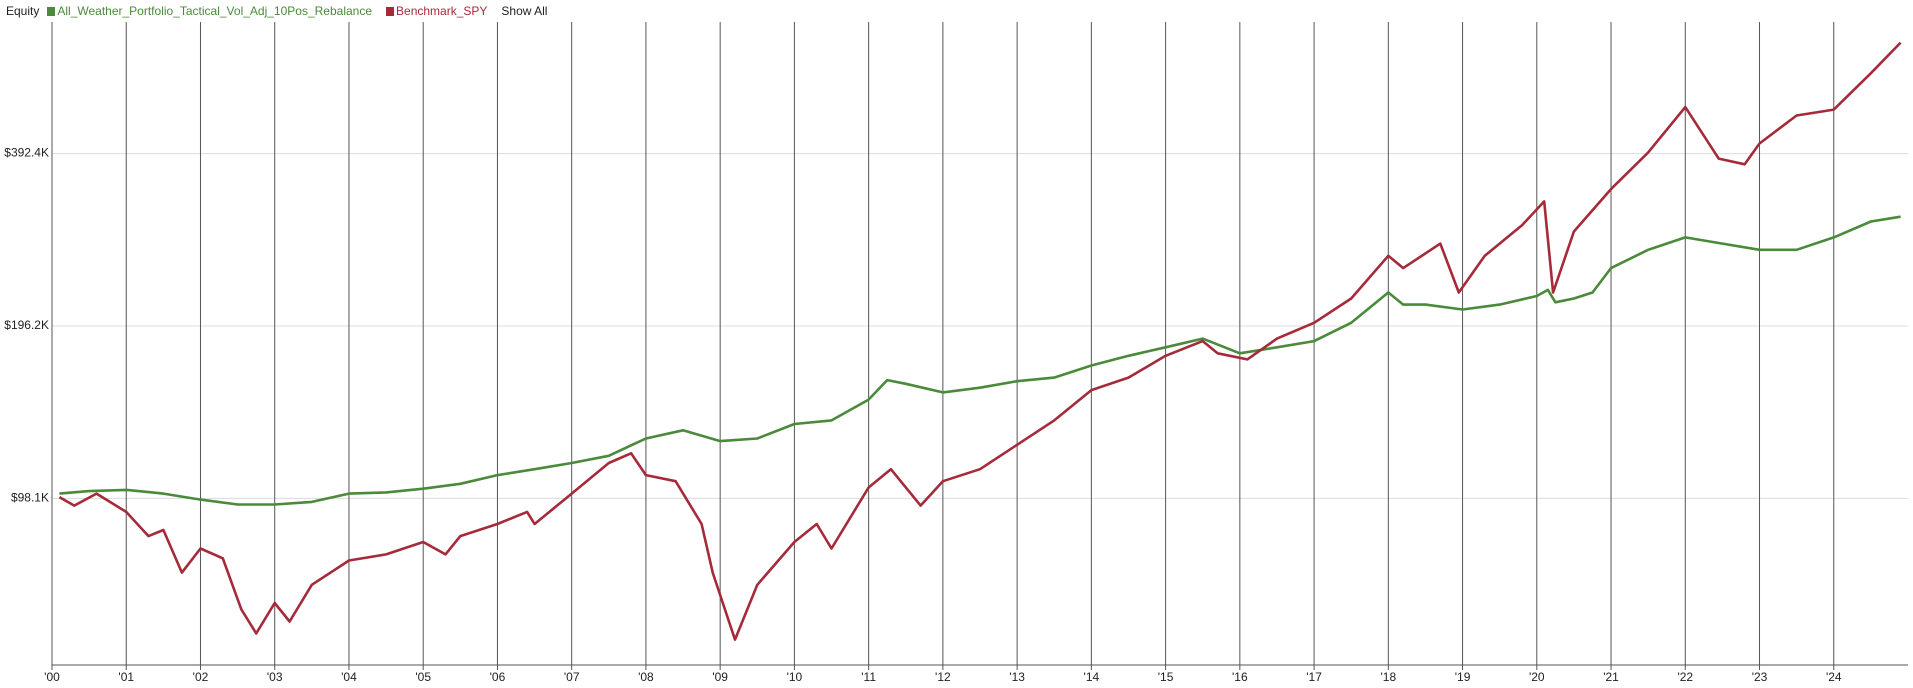 The width and height of the screenshot is (1913, 688). What do you see at coordinates (498, 677) in the screenshot?
I see `x-tick-label: '06` at bounding box center [498, 677].